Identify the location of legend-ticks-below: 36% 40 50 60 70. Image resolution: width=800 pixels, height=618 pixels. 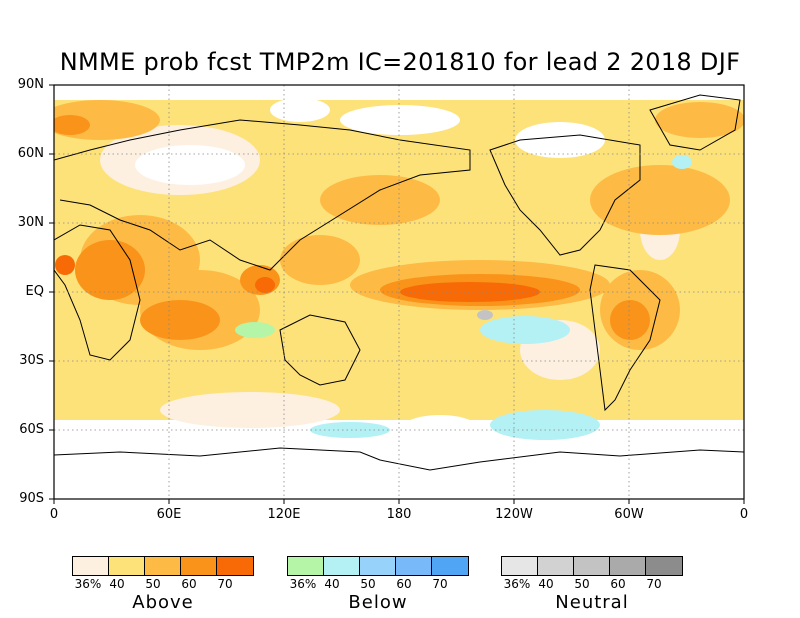
(378, 584).